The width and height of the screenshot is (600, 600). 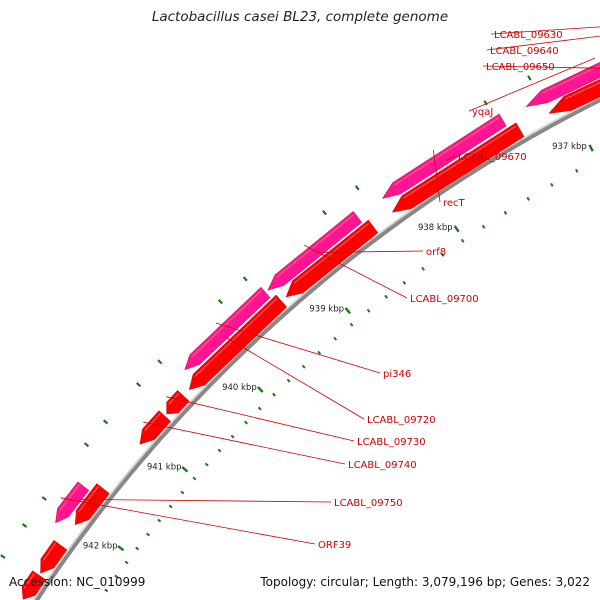 What do you see at coordinates (546, 582) in the screenshot?
I see `gene-count-label: Genes: 3,022` at bounding box center [546, 582].